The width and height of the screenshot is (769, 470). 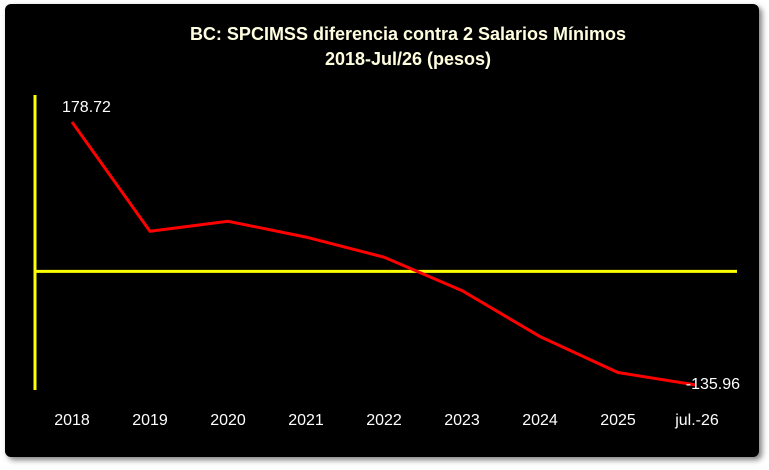 What do you see at coordinates (86, 107) in the screenshot?
I see `data-label: 178.72` at bounding box center [86, 107].